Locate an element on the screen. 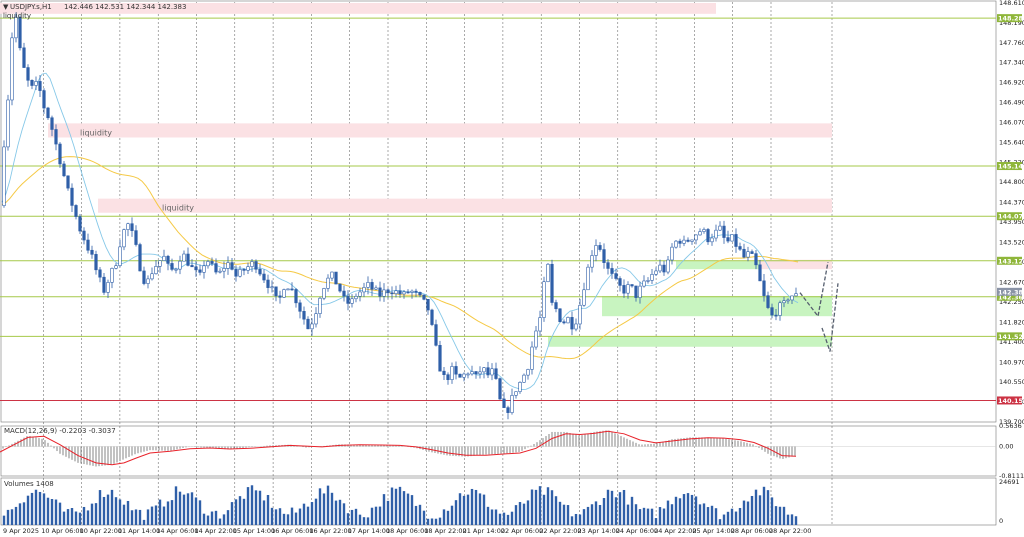 The image size is (1024, 537). price-tag-label: 142.383 is located at coordinates (1011, 292).